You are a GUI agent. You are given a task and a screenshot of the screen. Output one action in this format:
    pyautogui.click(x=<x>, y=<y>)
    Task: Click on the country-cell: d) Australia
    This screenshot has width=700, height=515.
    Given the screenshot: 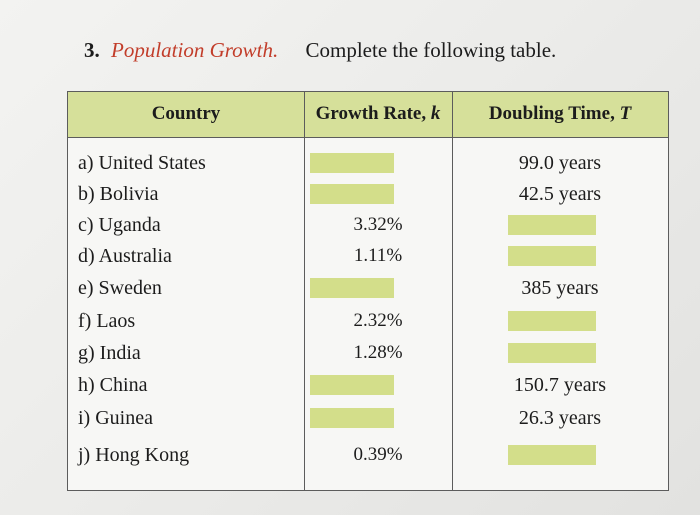 What is the action you would take?
    pyautogui.click(x=125, y=256)
    